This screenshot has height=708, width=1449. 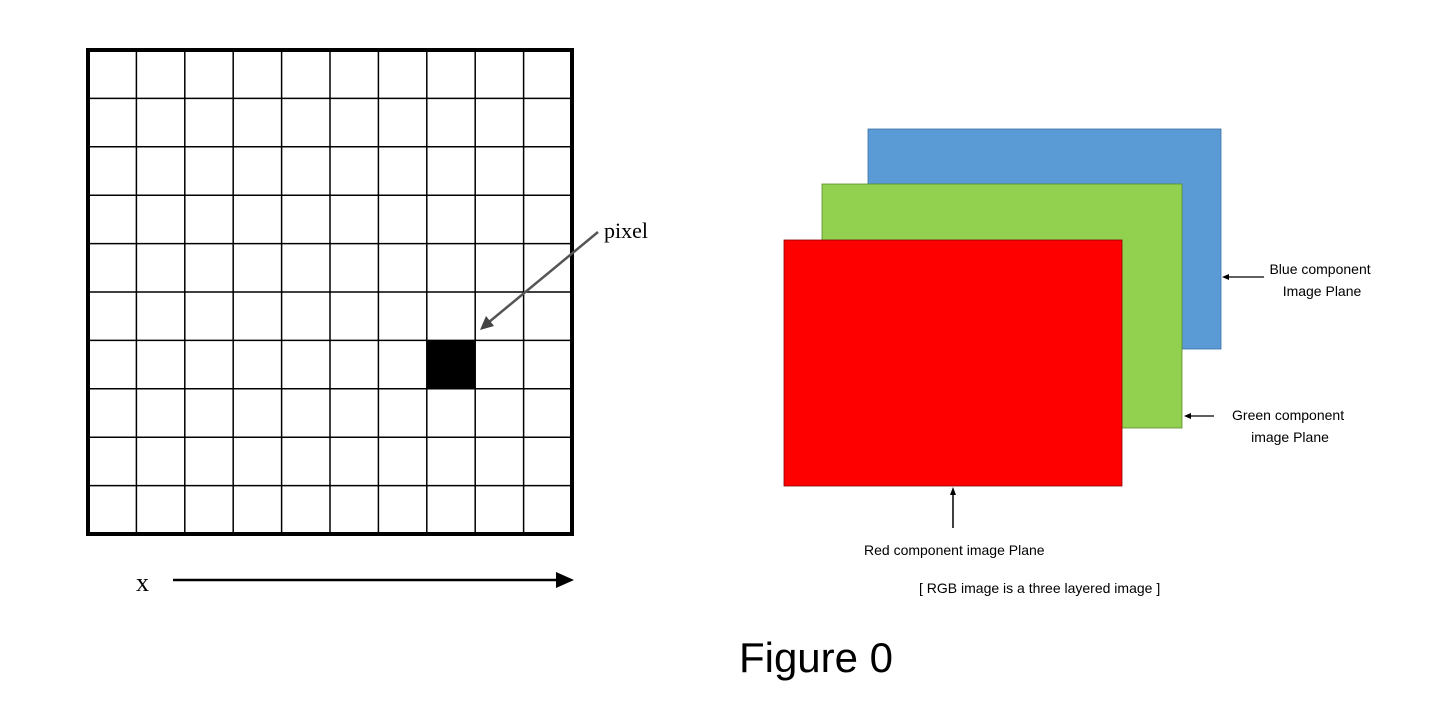 I want to click on highlighted-pixel, so click(x=451, y=364).